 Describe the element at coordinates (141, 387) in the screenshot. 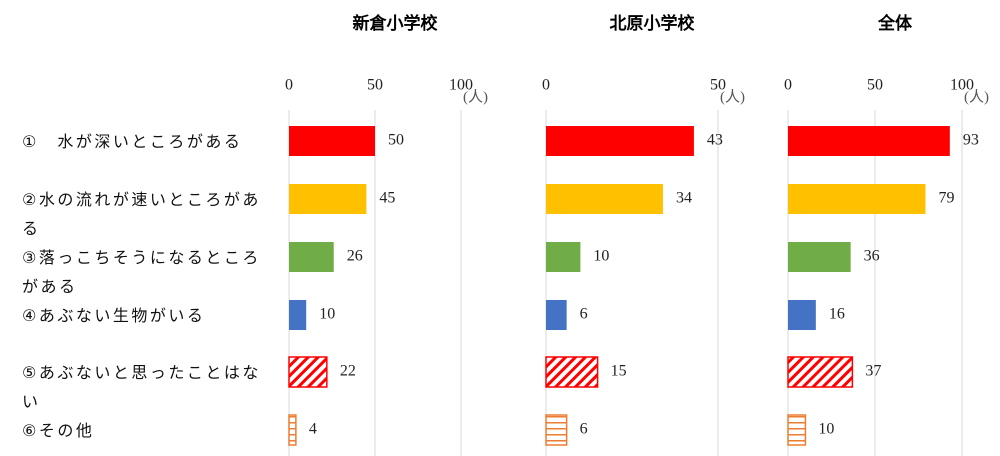

I see `category-label: ⑤あぶないと思ったことはない` at that location.